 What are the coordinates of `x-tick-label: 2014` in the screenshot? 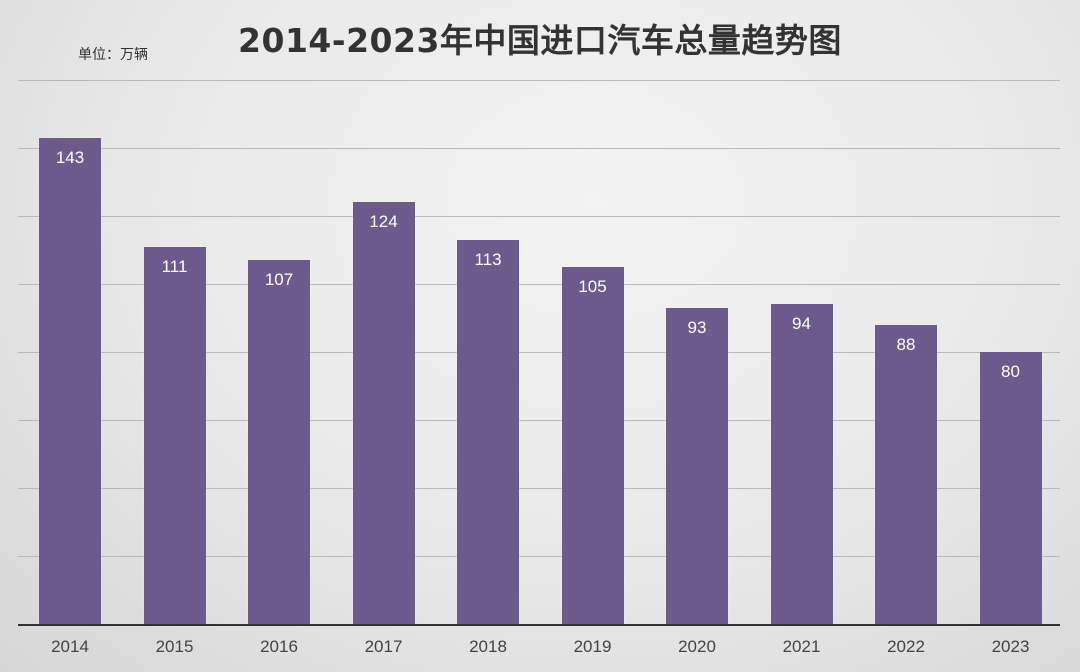 It's located at (70, 646).